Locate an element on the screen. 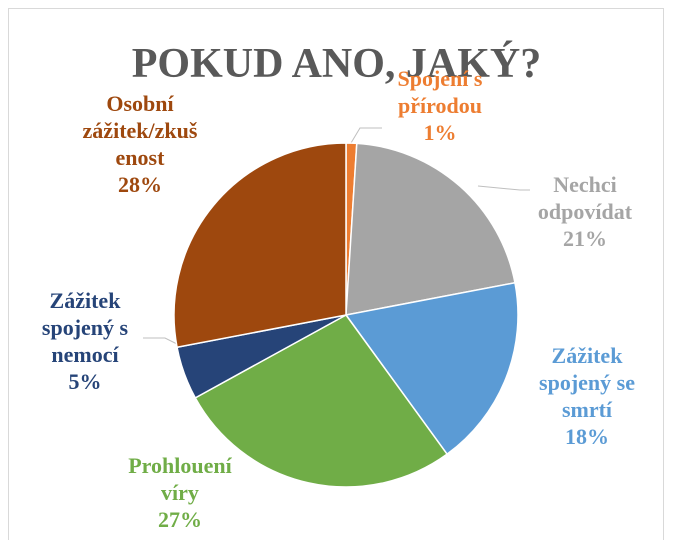 Image resolution: width=673 pixels, height=540 pixels. data-label: Zážitek spojený s nemocí 5% is located at coordinates (85, 341).